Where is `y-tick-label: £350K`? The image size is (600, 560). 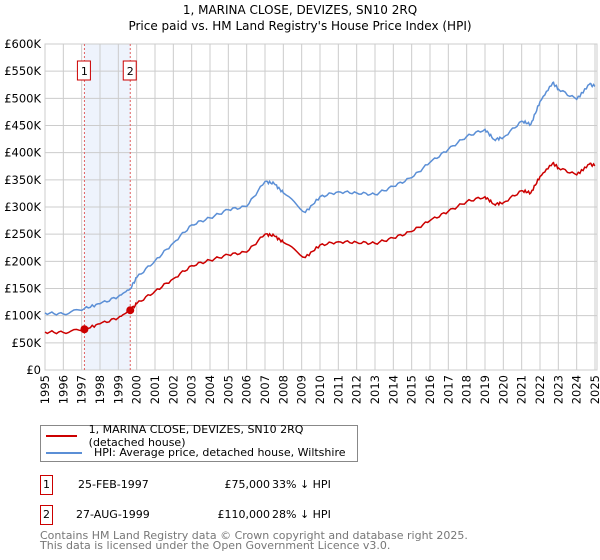 y-tick-label: £350K is located at coordinates (22, 180).